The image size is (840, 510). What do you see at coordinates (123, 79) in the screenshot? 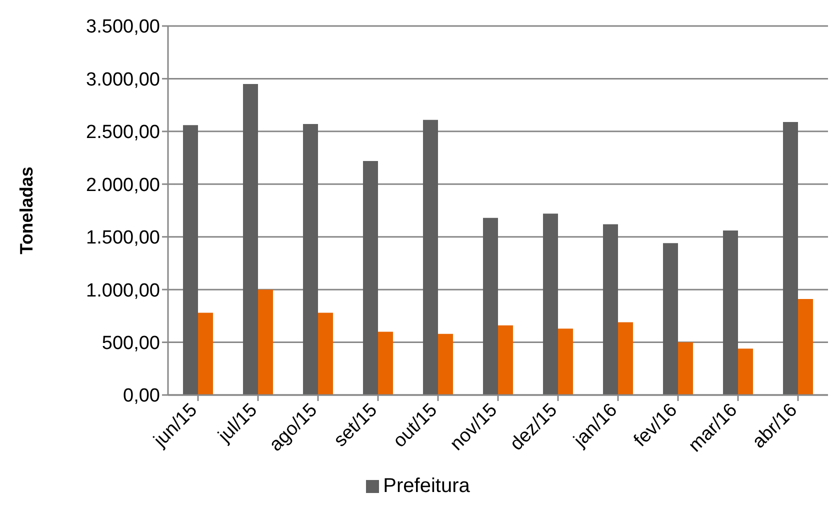
I see `y-tick-label: 3.000,00` at bounding box center [123, 79].